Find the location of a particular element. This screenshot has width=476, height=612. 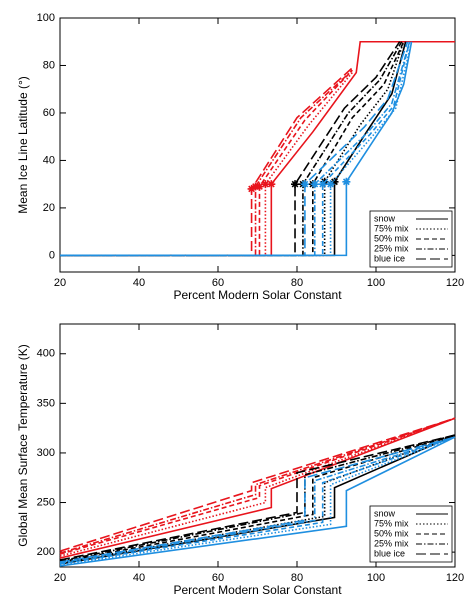

y-tick-label: 60 is located at coordinates (49, 113).